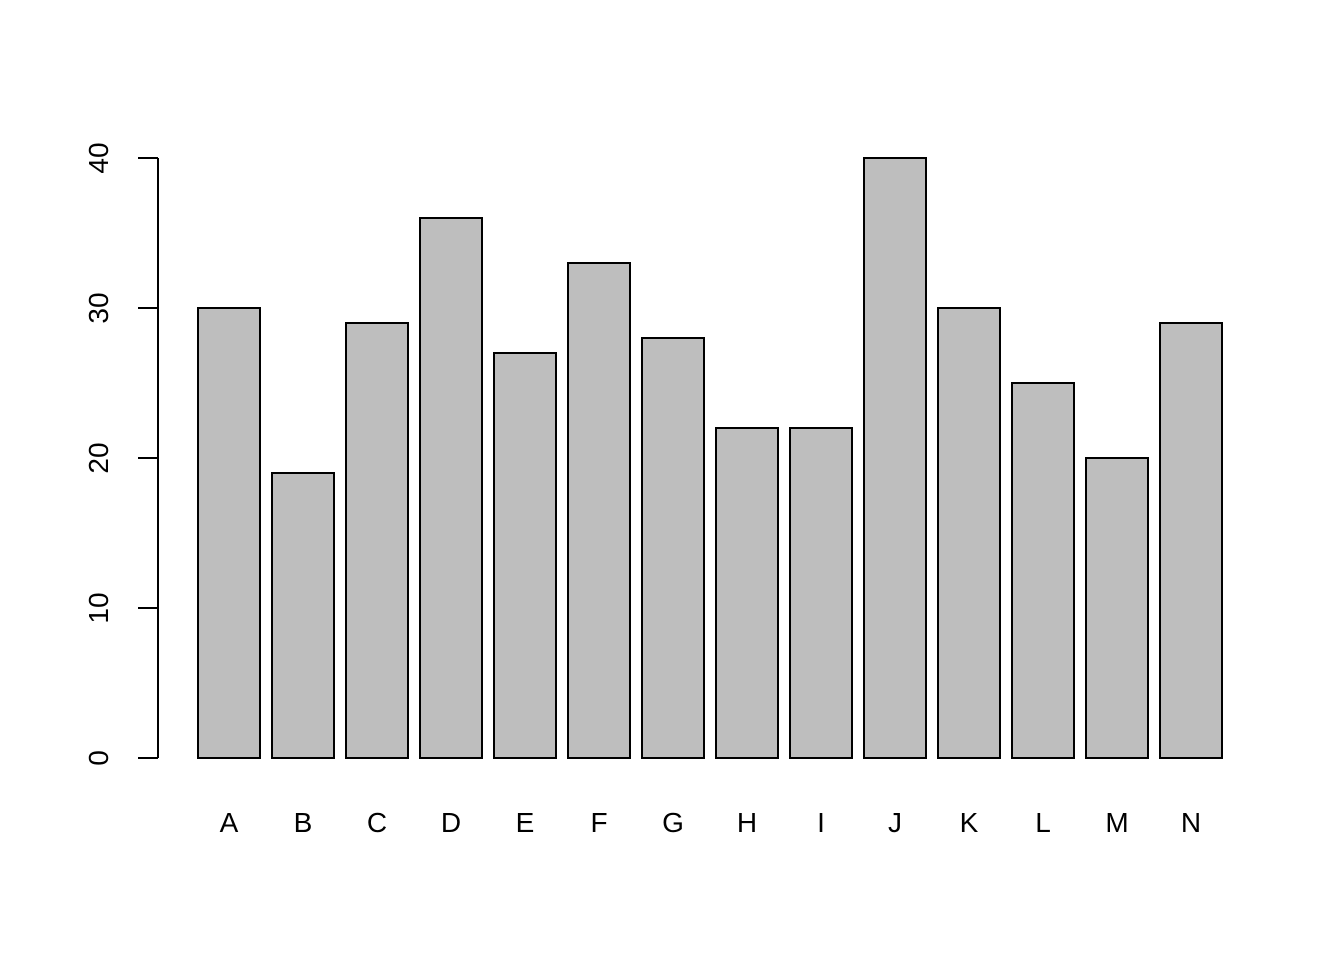 This screenshot has height=960, width=1344. Describe the element at coordinates (377, 822) in the screenshot. I see `x-category-label: C` at that location.